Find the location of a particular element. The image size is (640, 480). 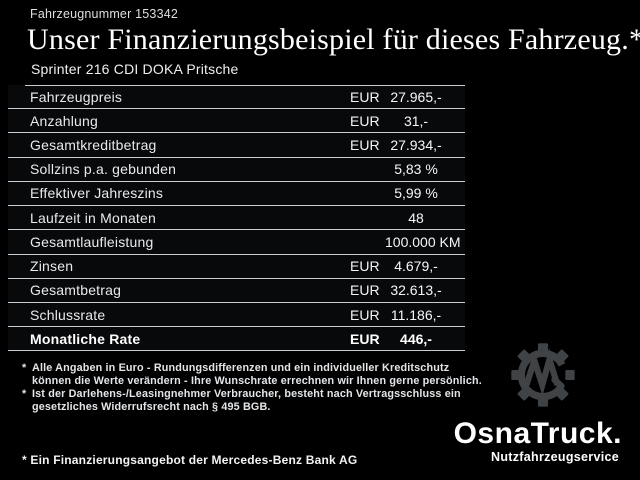

table-row-schlussrate: Schlussrate EUR 11.186,- is located at coordinates (236, 315).